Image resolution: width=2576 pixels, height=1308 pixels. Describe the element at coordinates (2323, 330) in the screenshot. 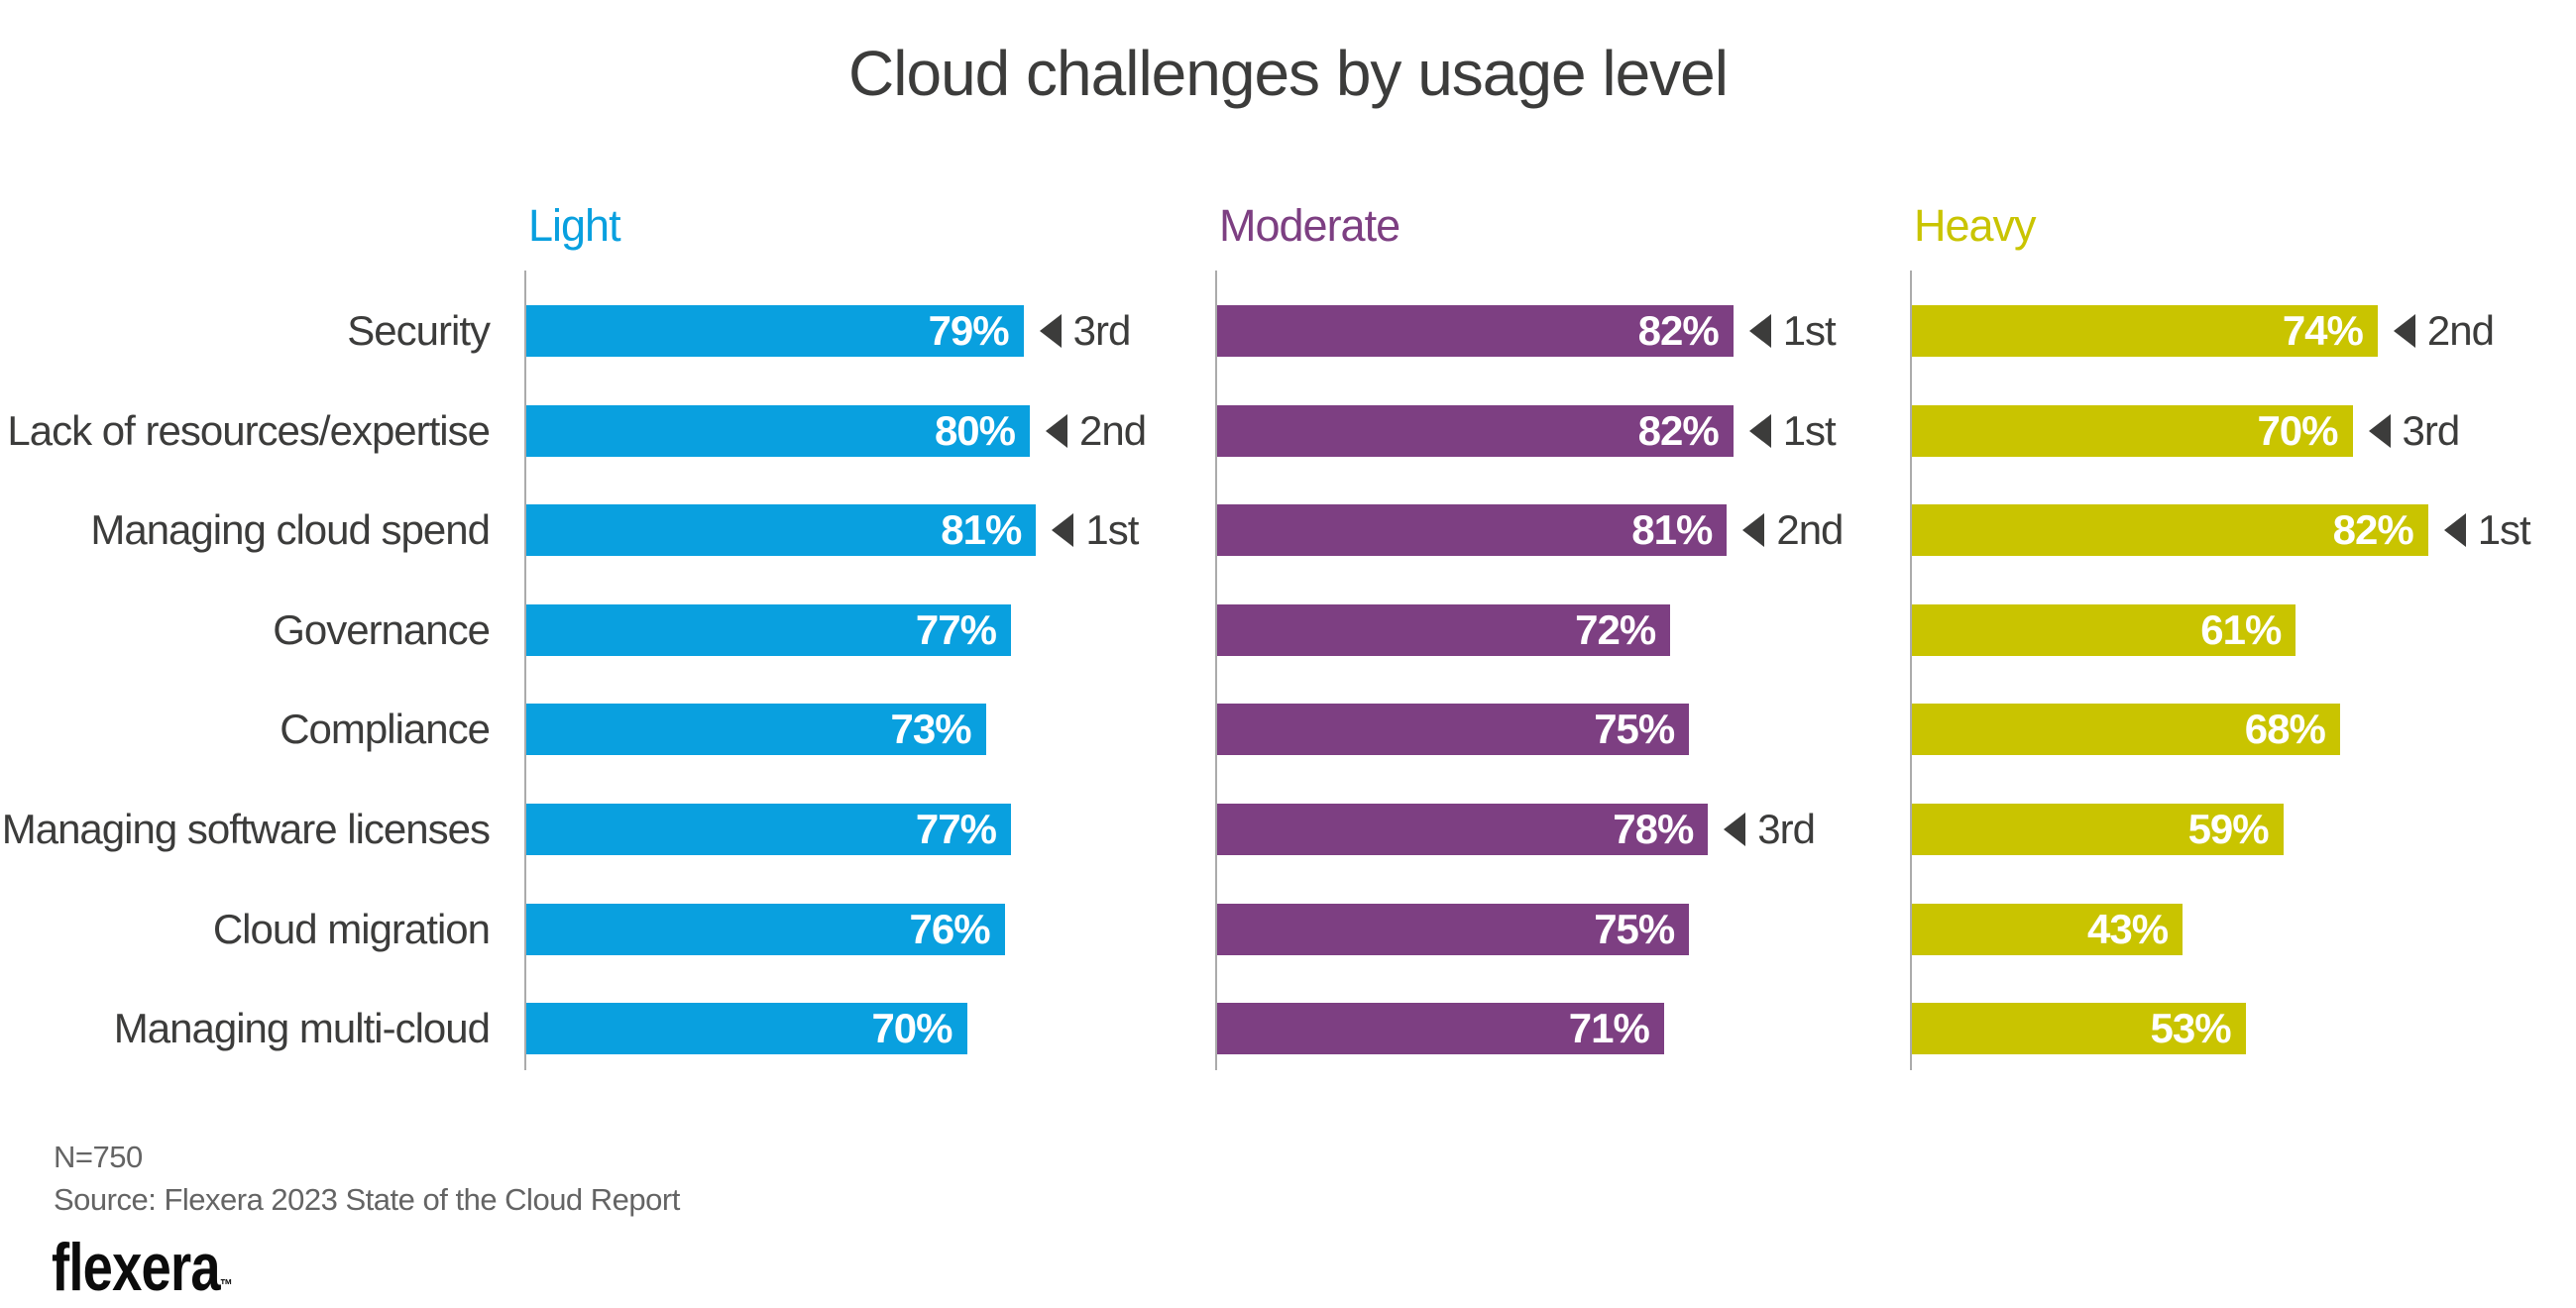

I see `bar-value-label: 74%` at that location.